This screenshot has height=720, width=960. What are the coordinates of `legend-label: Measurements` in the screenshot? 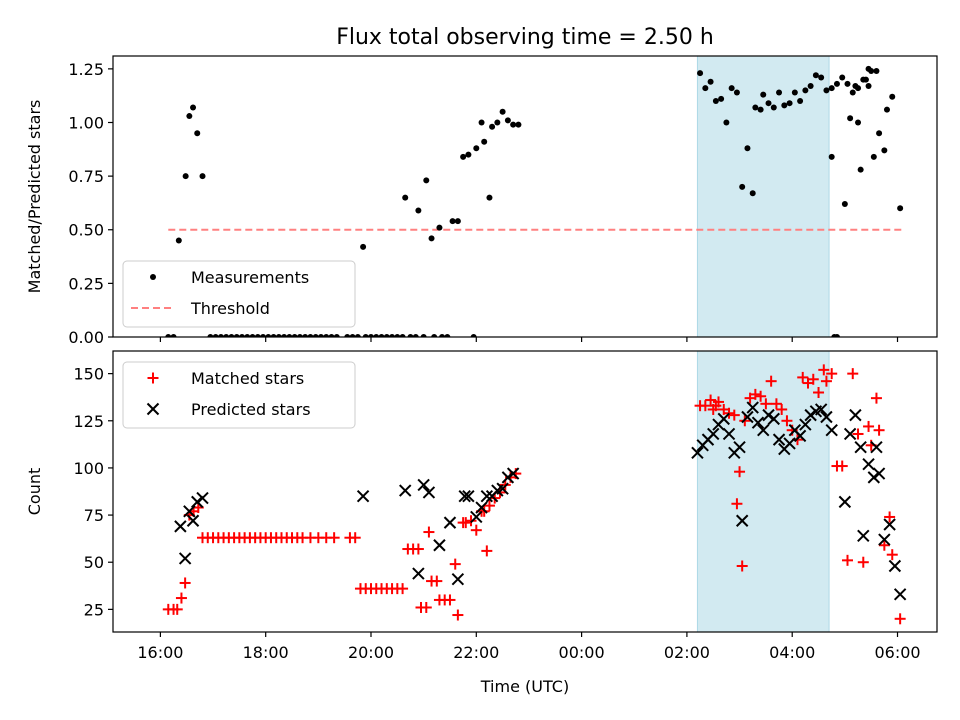 It's located at (250, 277).